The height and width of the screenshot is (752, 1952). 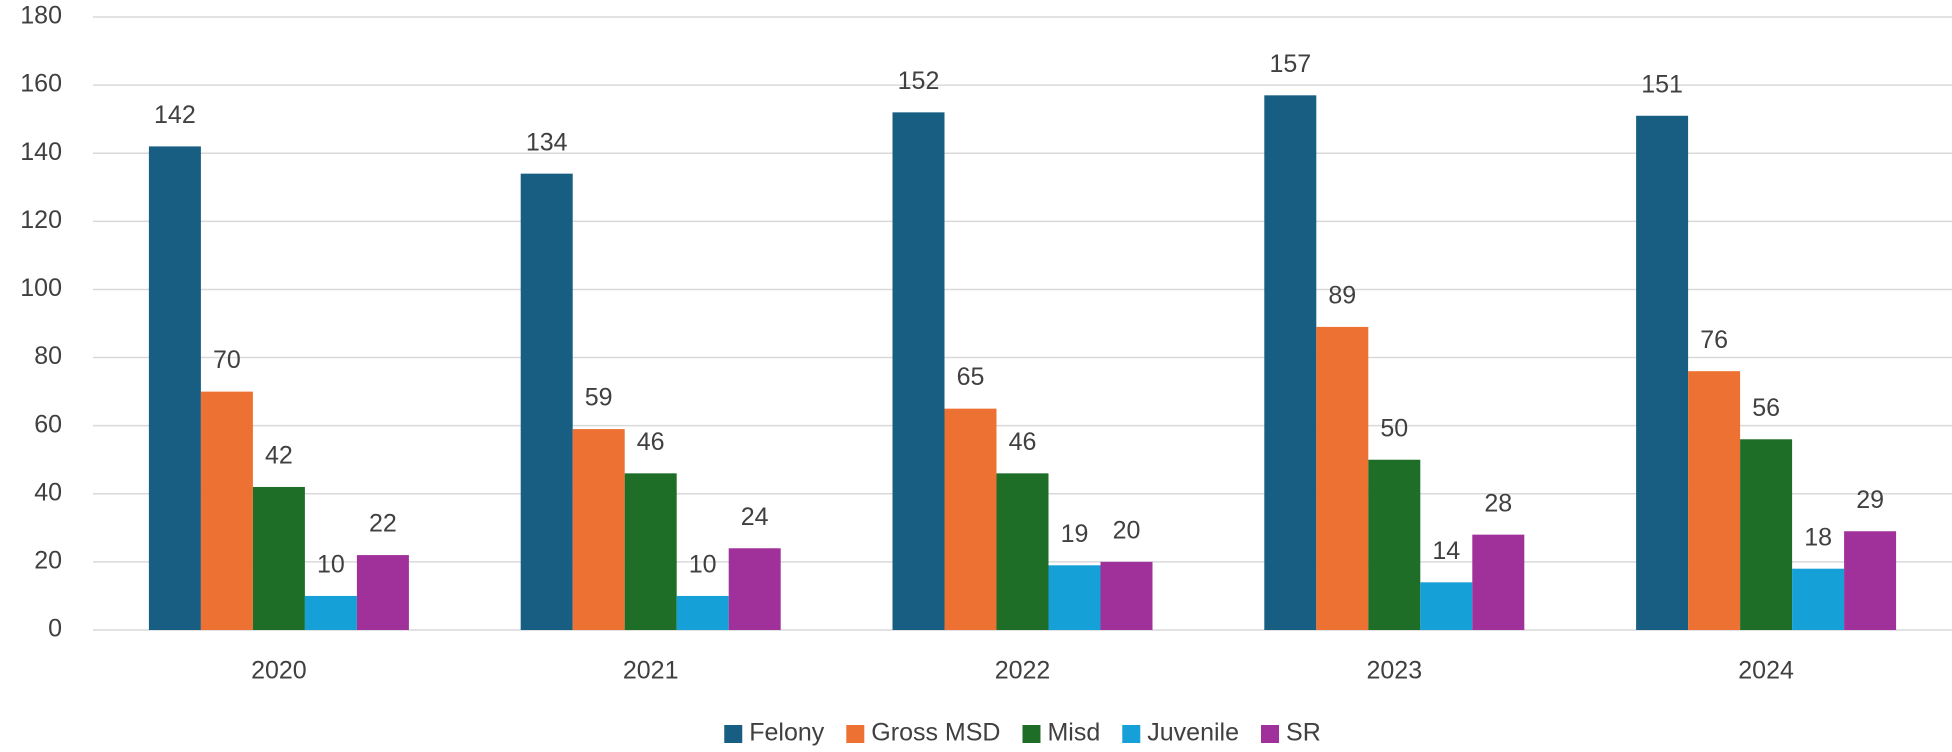 I want to click on y-tick-label: 120, so click(x=41, y=220).